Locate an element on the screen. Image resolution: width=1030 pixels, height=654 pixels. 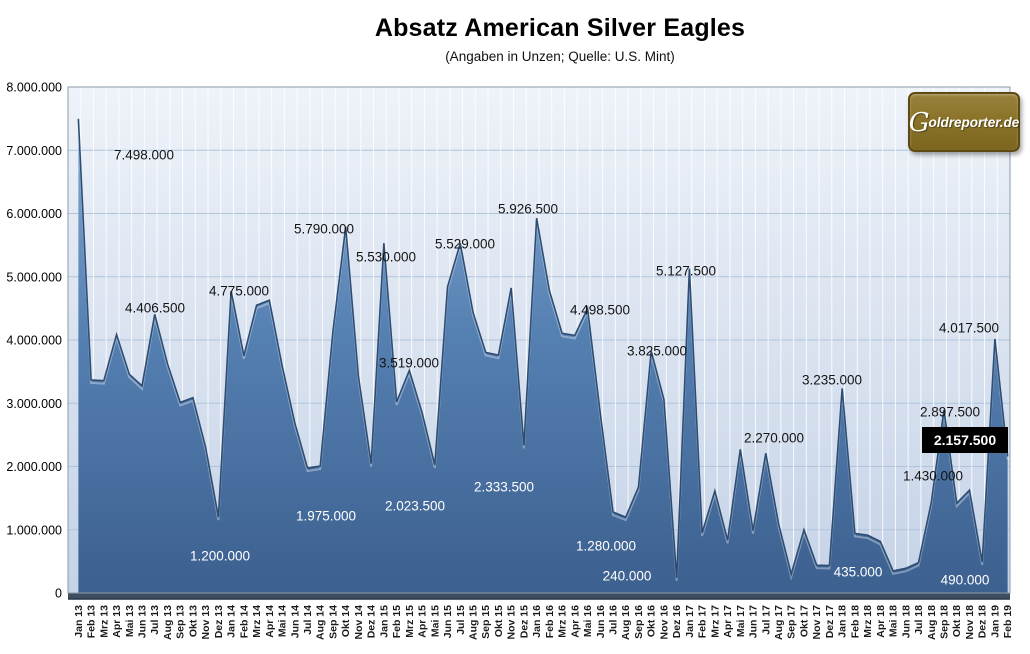
x-tick-label: Aug 14 is located at coordinates (321, 622).